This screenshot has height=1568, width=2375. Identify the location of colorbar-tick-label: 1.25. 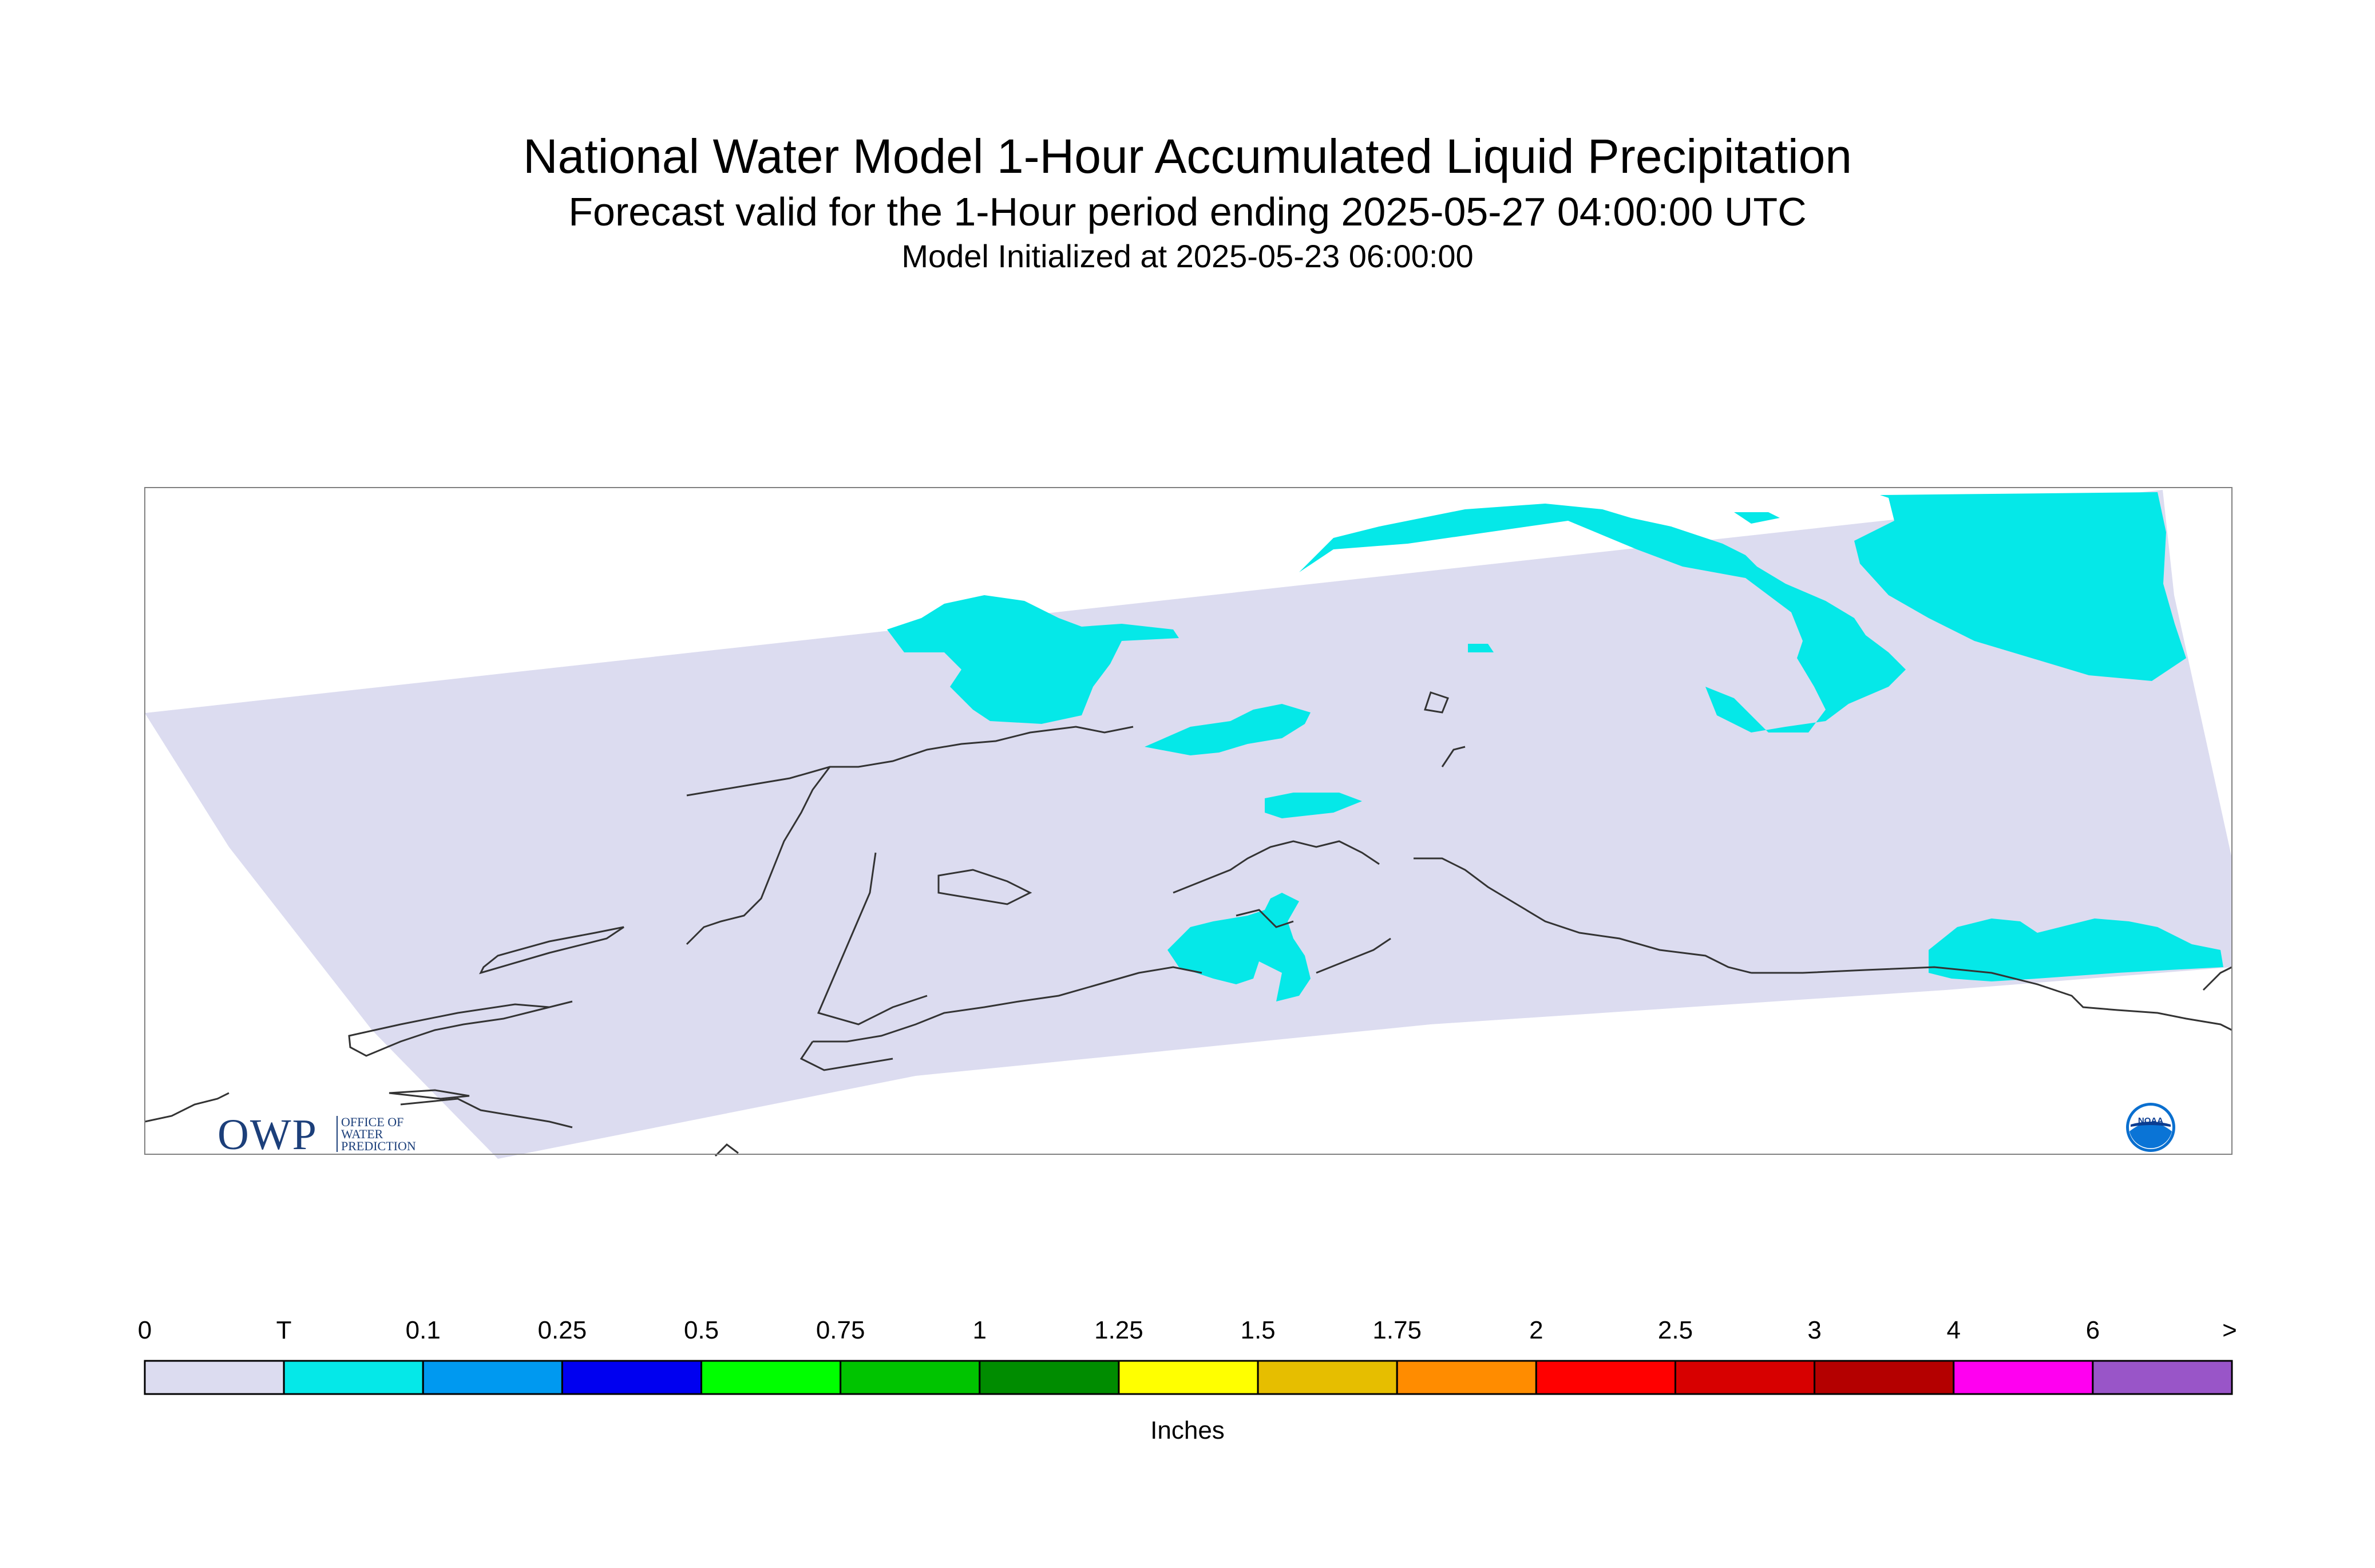
(1118, 1330).